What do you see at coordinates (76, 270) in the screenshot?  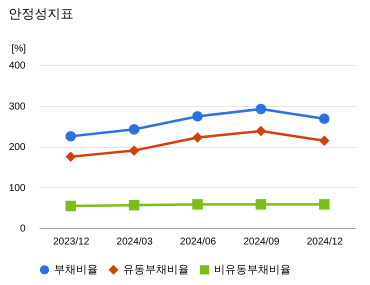 I see `legend-label: 부채비율` at bounding box center [76, 270].